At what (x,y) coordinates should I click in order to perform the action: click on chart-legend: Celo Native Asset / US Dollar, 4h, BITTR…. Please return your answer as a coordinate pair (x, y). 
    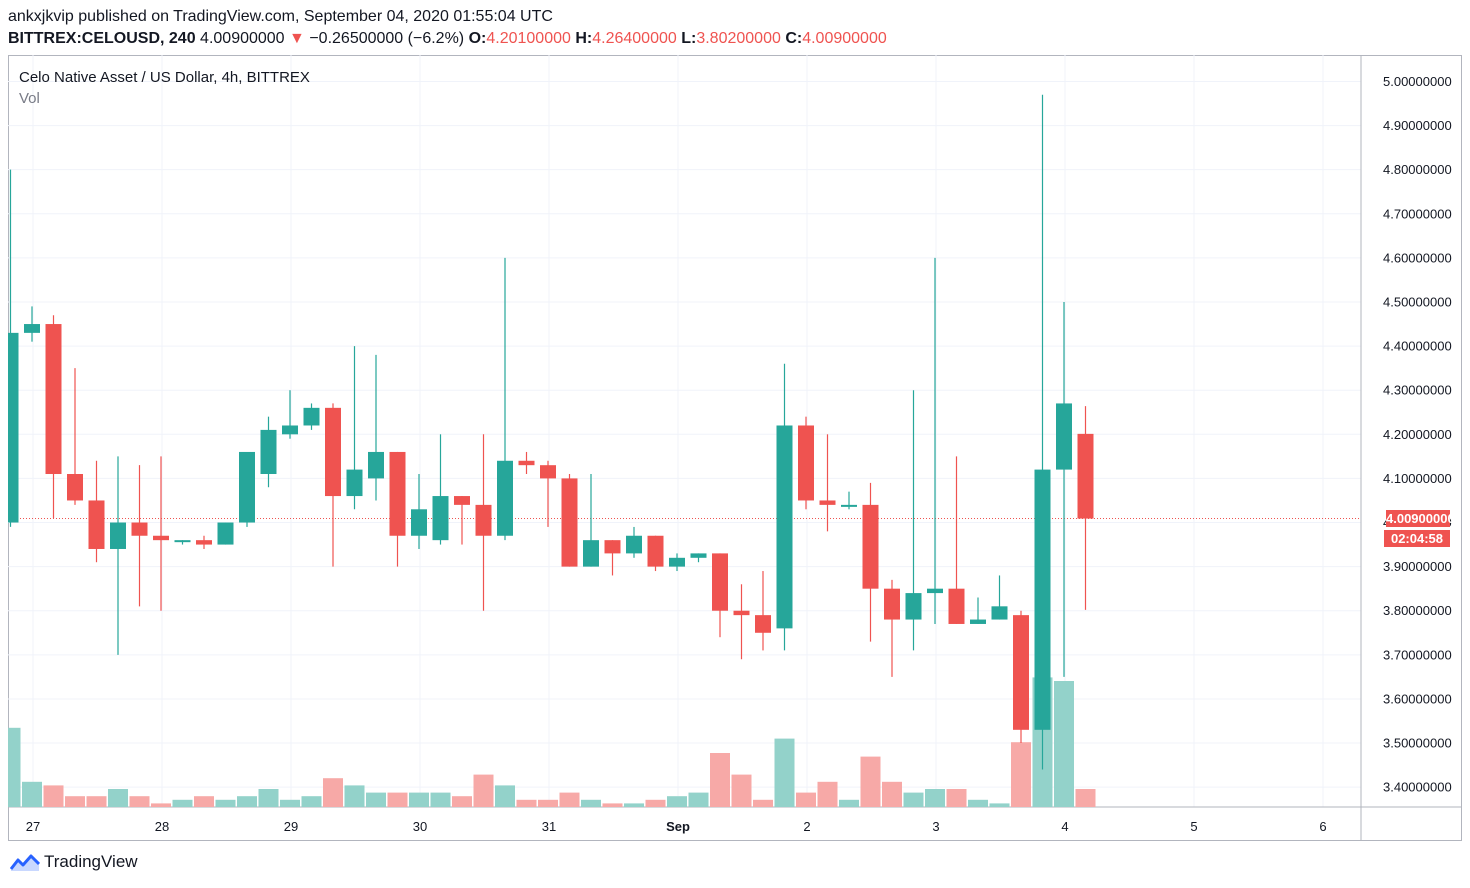
    Looking at the image, I should click on (164, 88).